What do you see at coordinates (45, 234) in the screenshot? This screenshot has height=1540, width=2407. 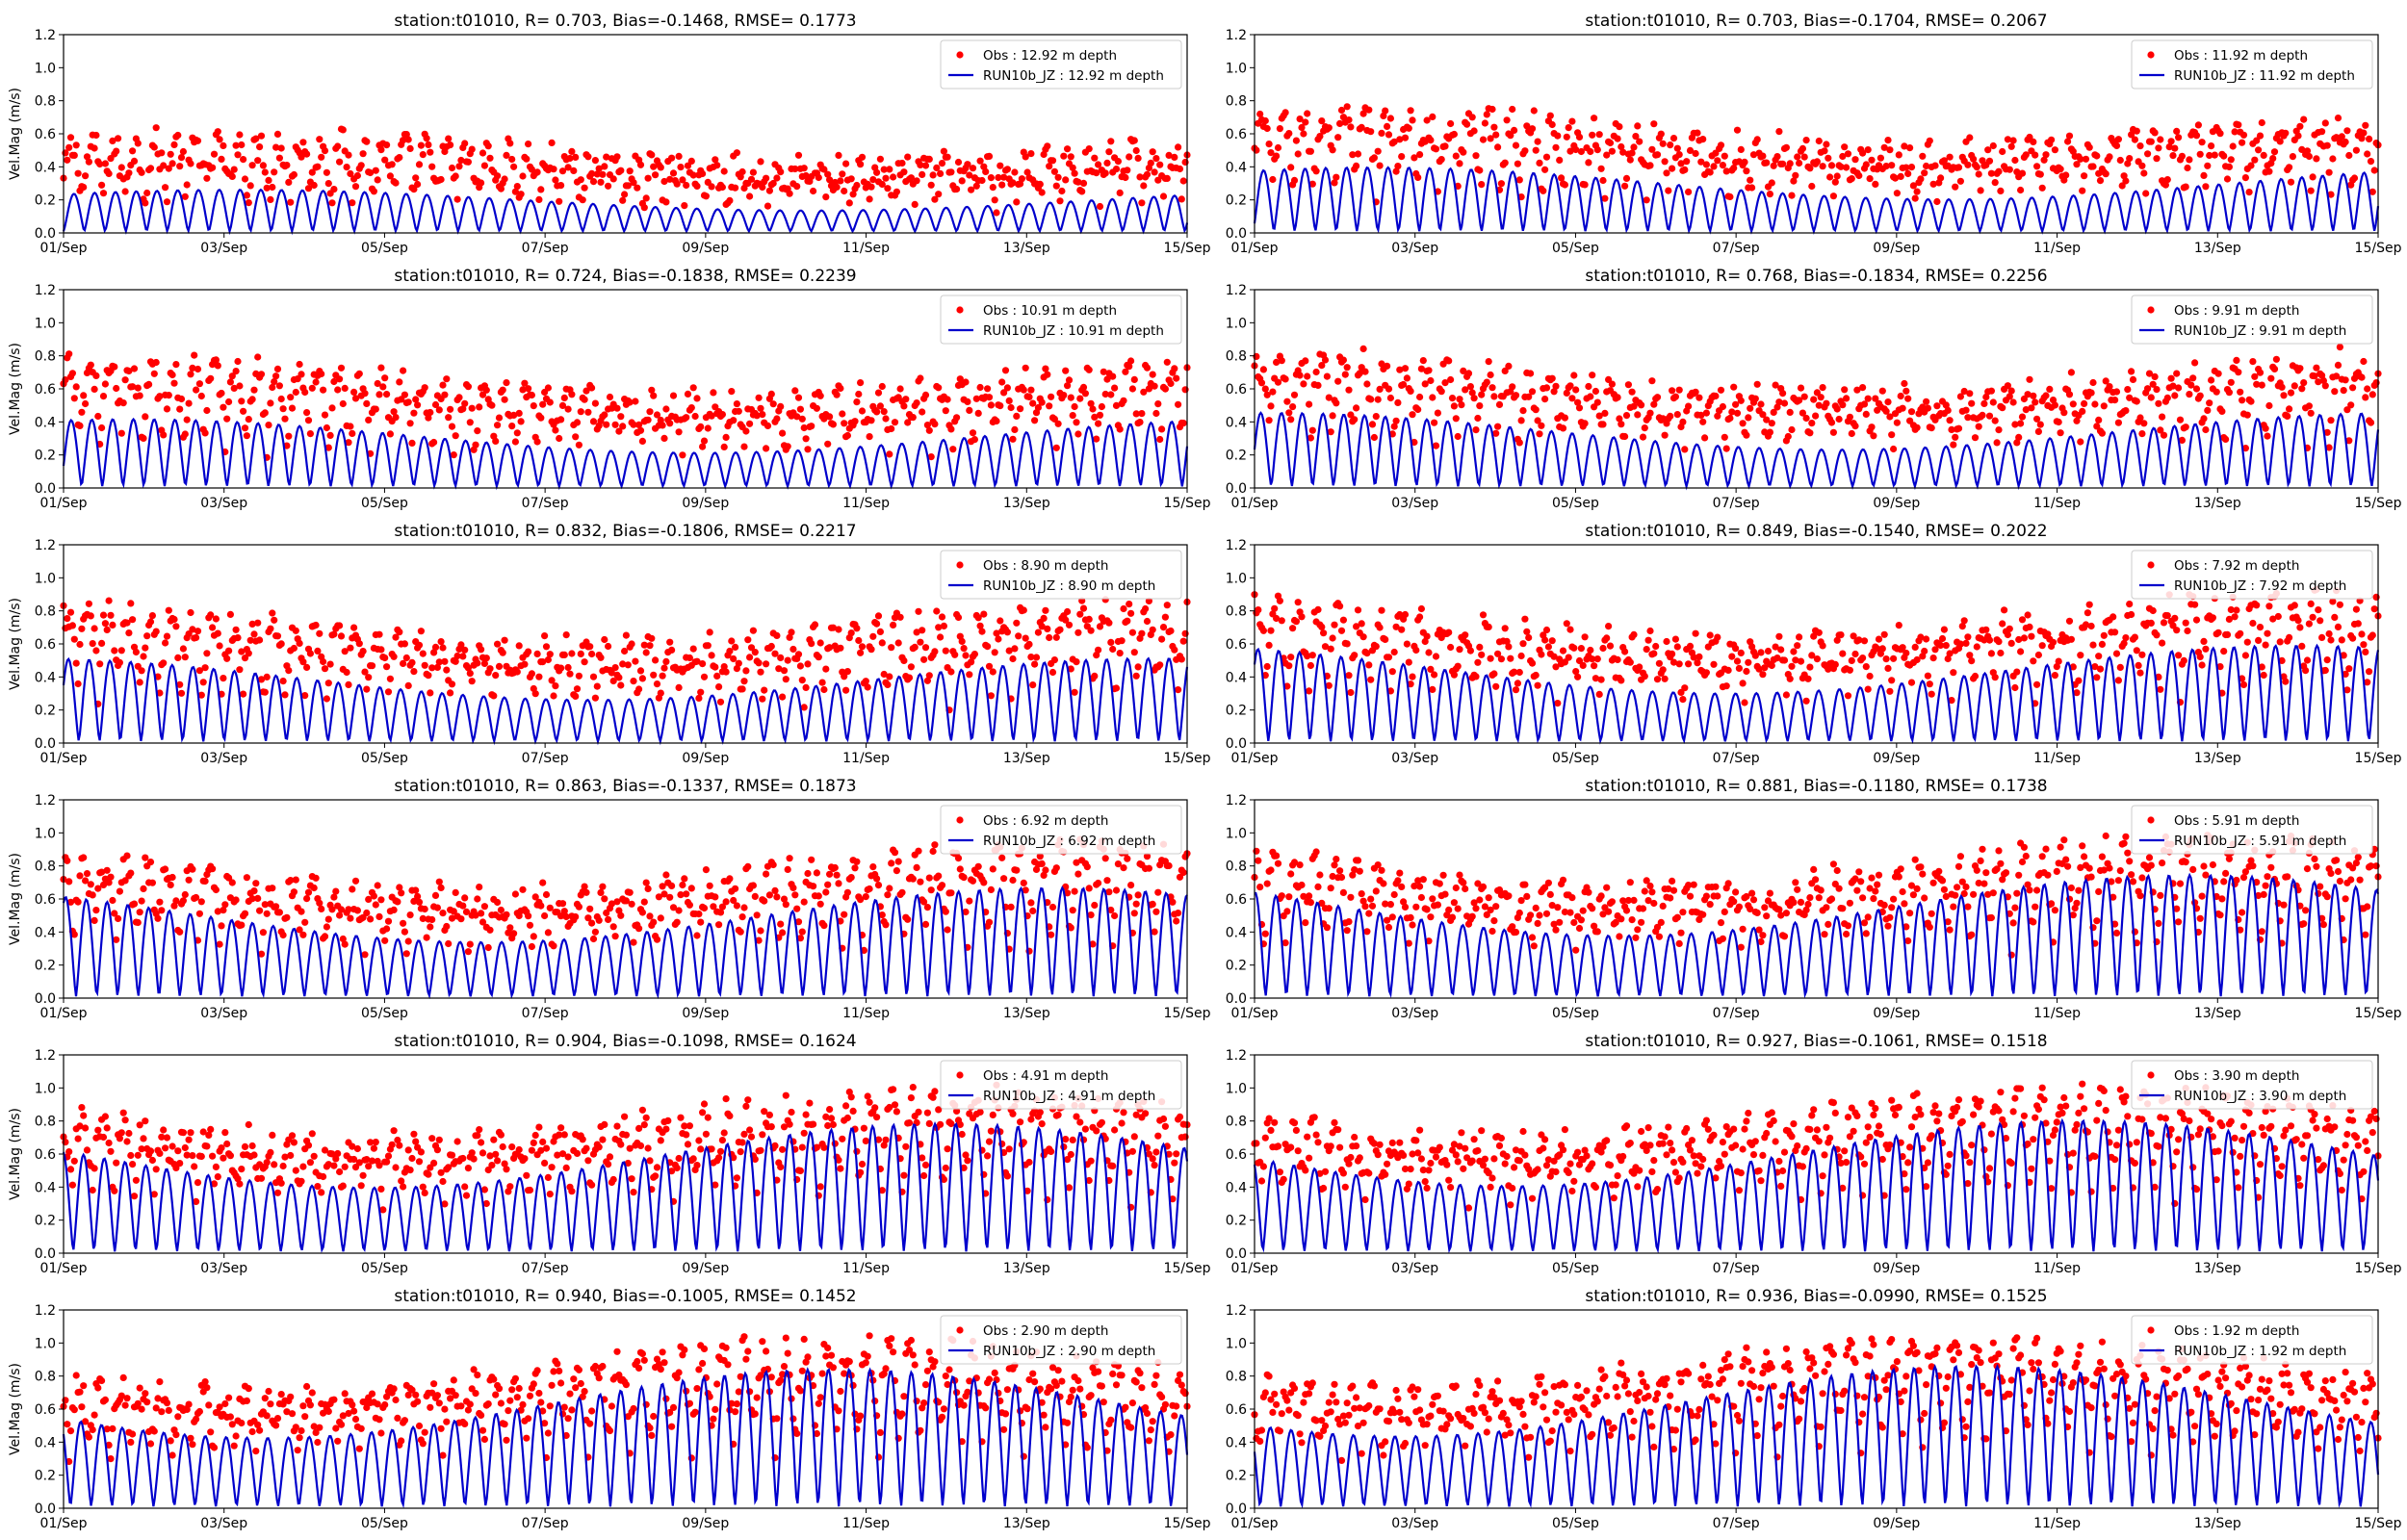 I see `y-tick-label: 0.0` at bounding box center [45, 234].